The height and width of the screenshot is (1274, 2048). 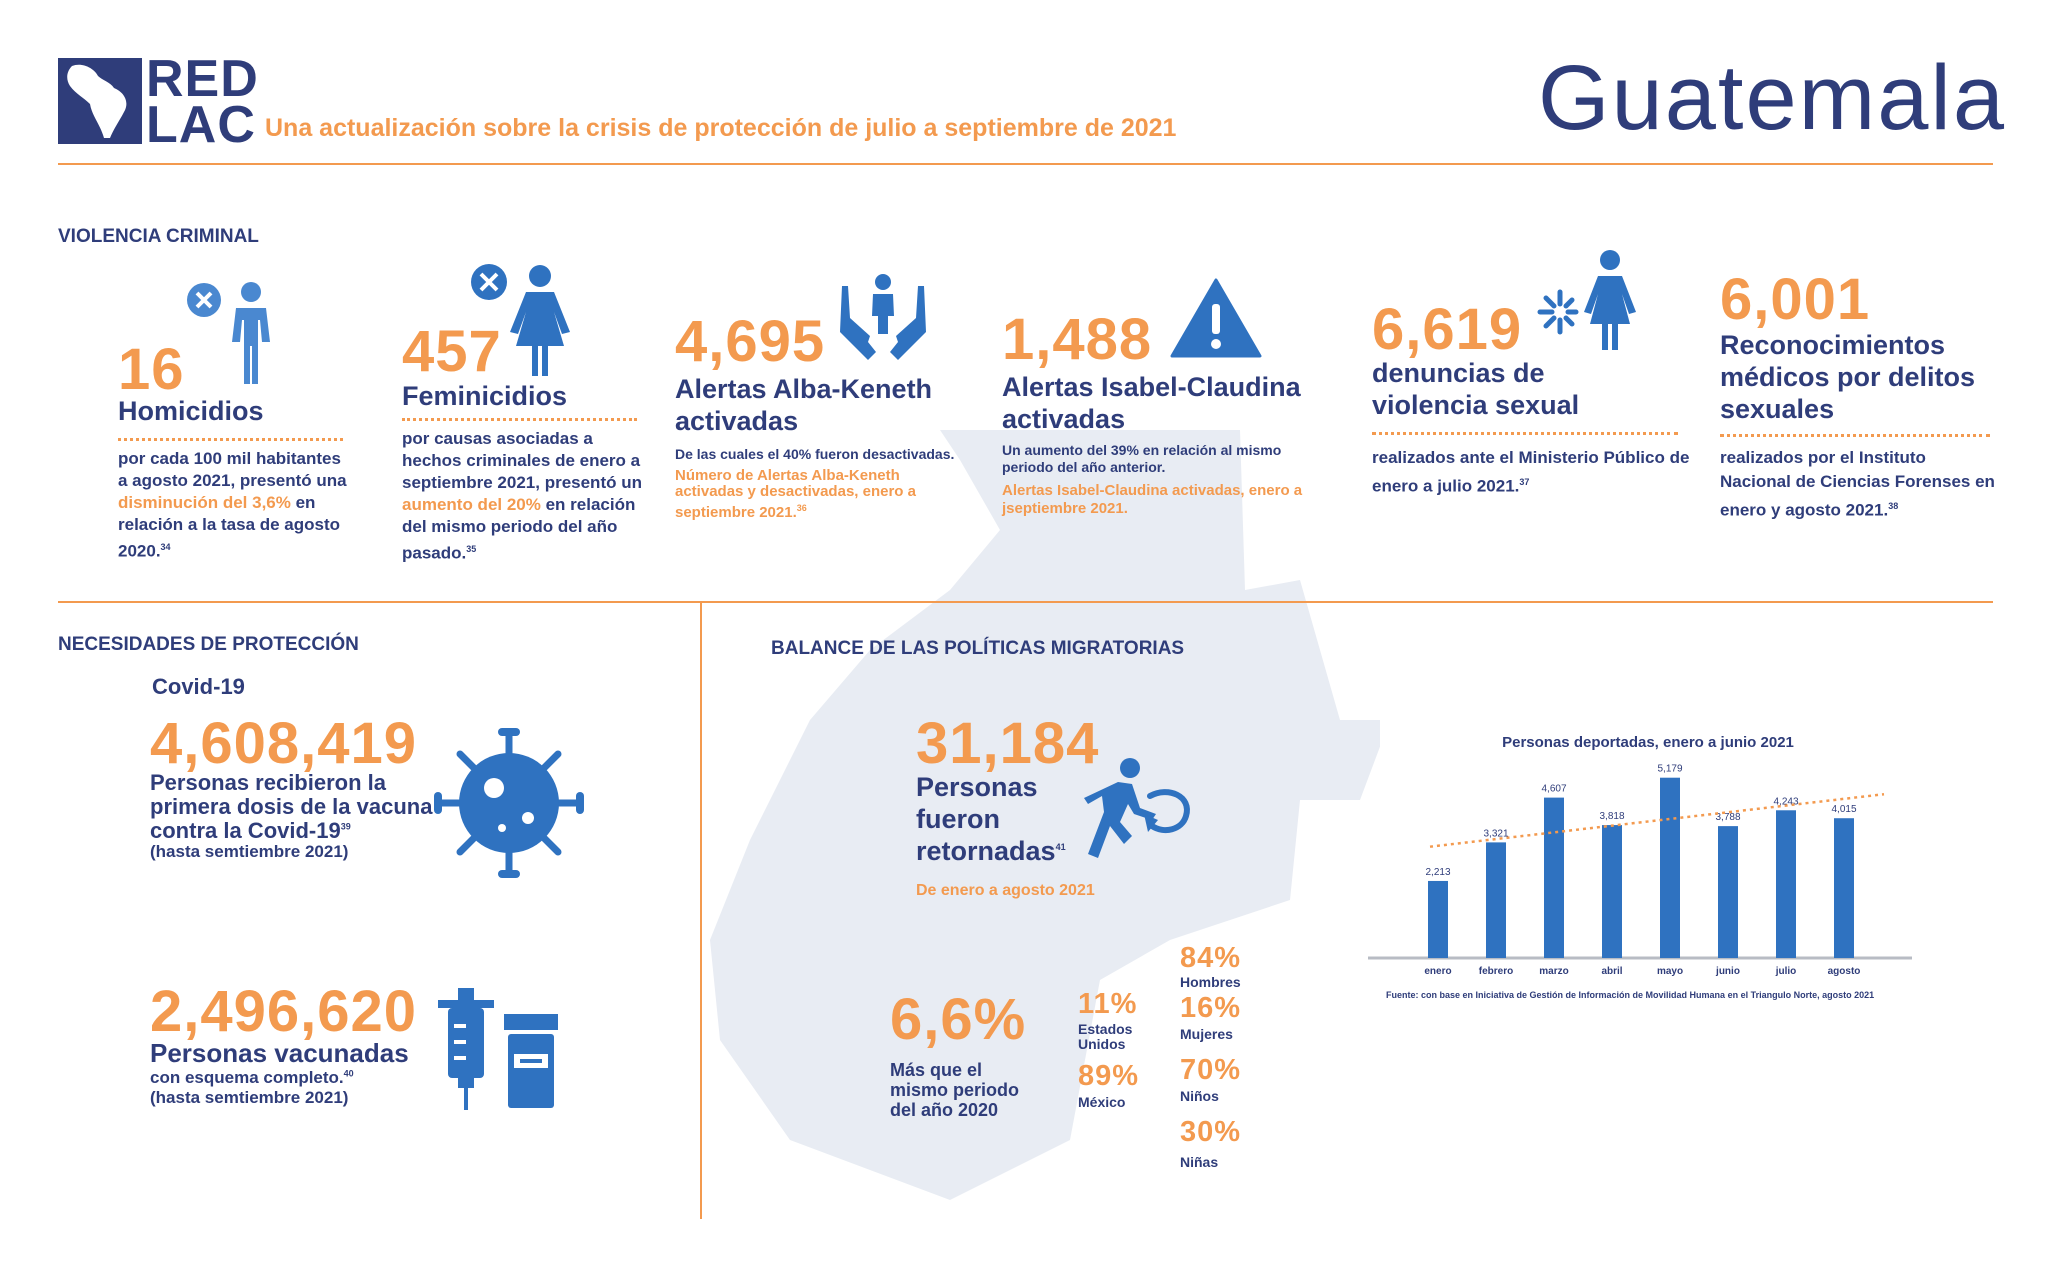 I want to click on country-mx-label: México, so click(x=1102, y=1102).